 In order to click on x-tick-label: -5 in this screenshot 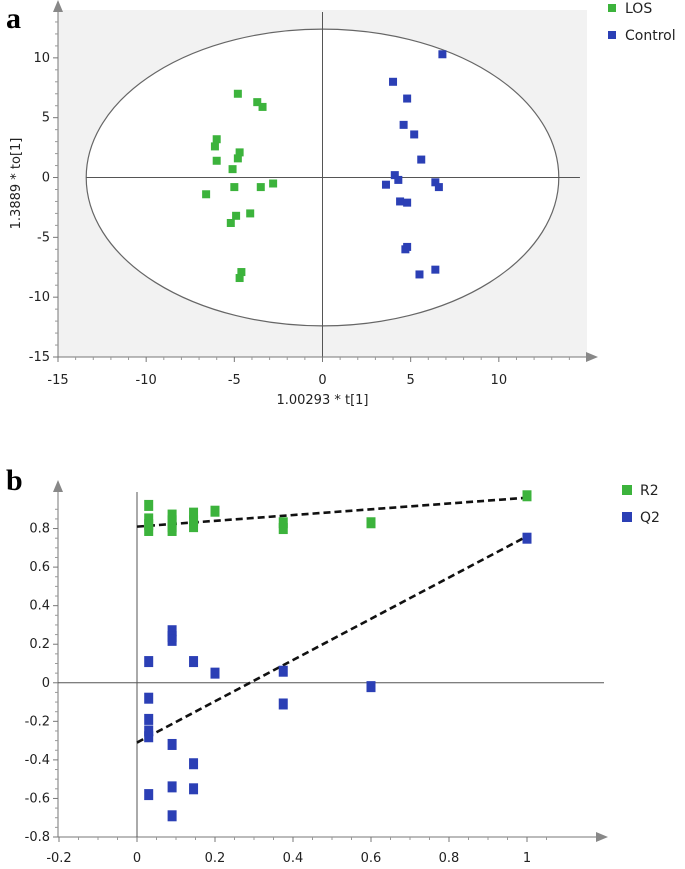, I will do `click(234, 380)`.